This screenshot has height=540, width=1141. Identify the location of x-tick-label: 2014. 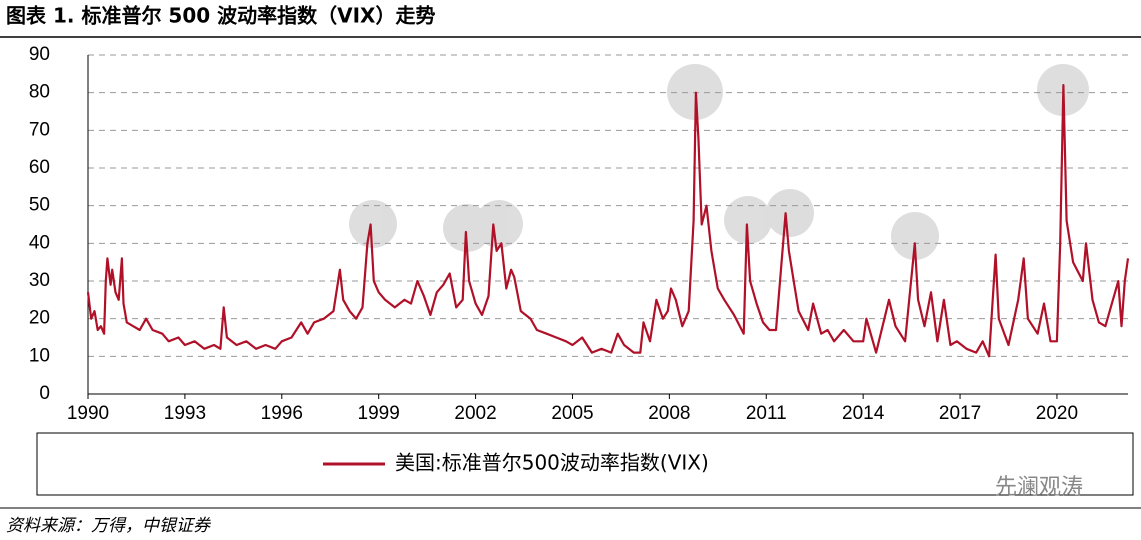
(863, 413).